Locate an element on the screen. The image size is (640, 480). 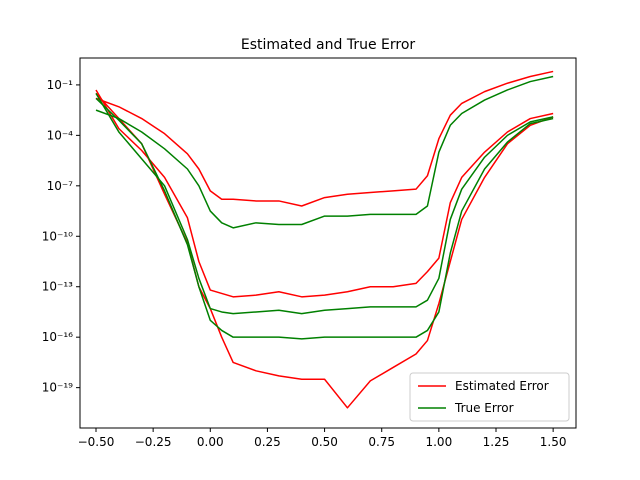
y-tick-label: 10⁻¹⁹ is located at coordinates (57, 388).